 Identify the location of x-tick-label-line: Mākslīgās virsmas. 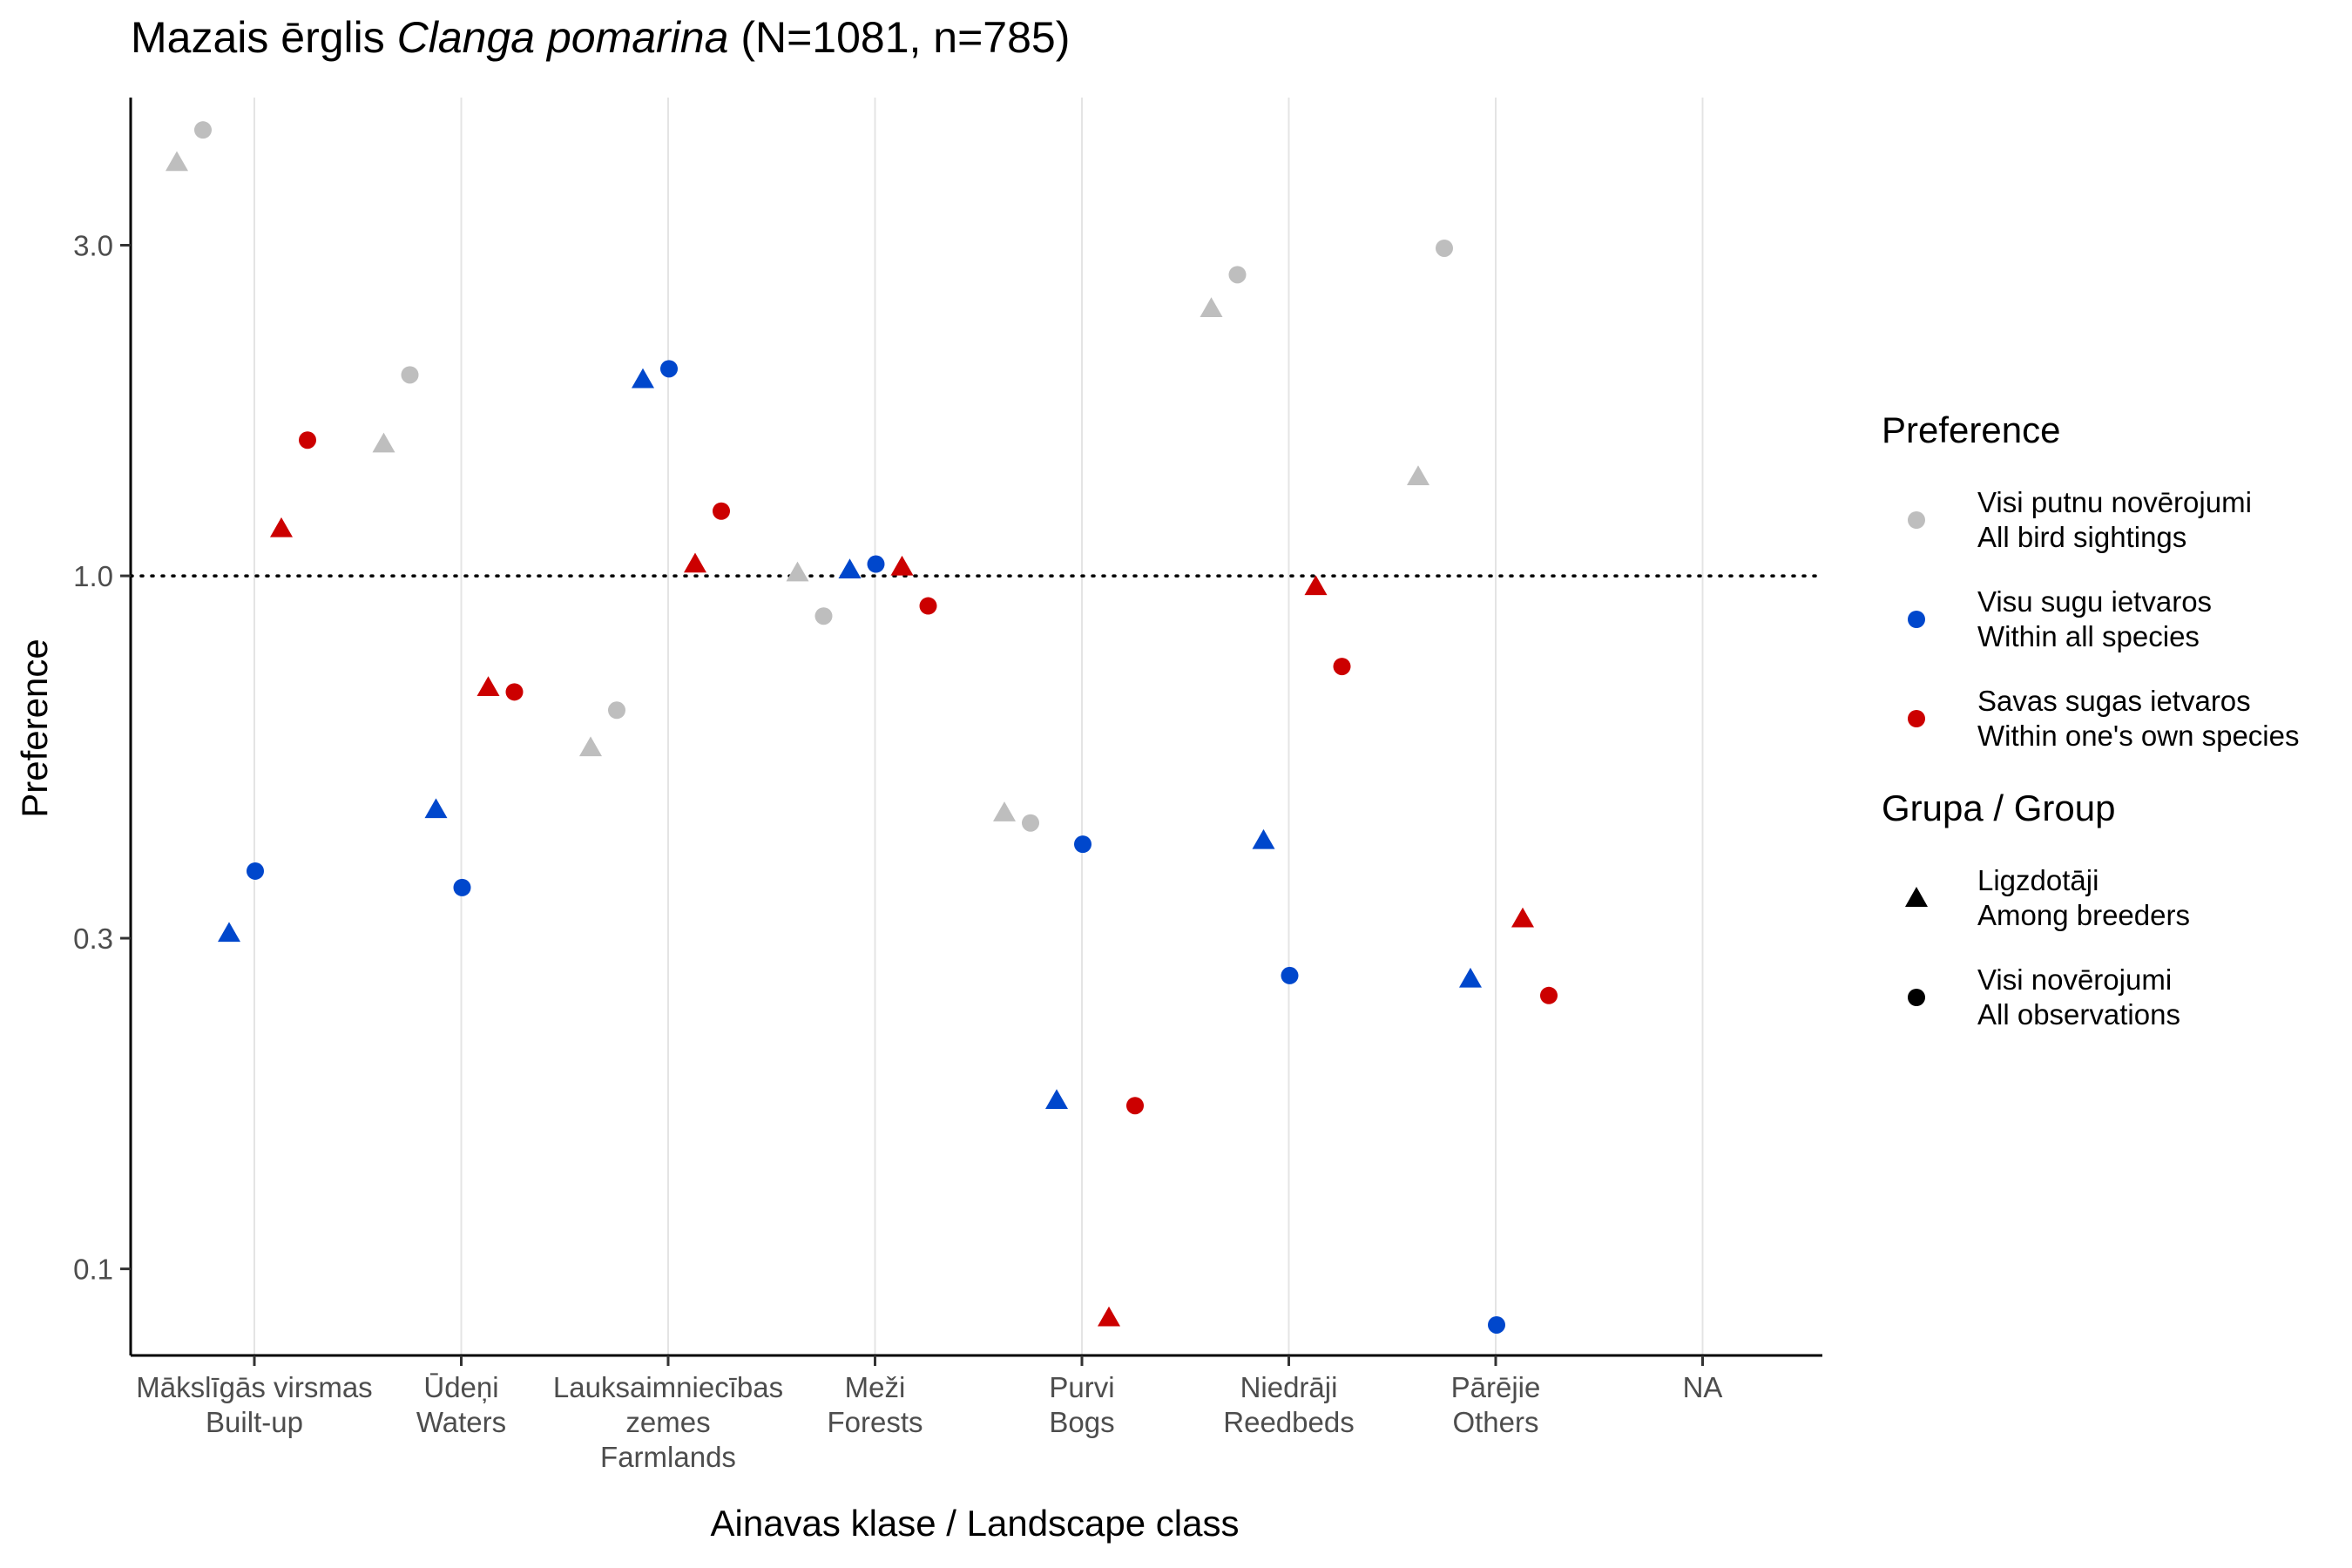
(254, 1387).